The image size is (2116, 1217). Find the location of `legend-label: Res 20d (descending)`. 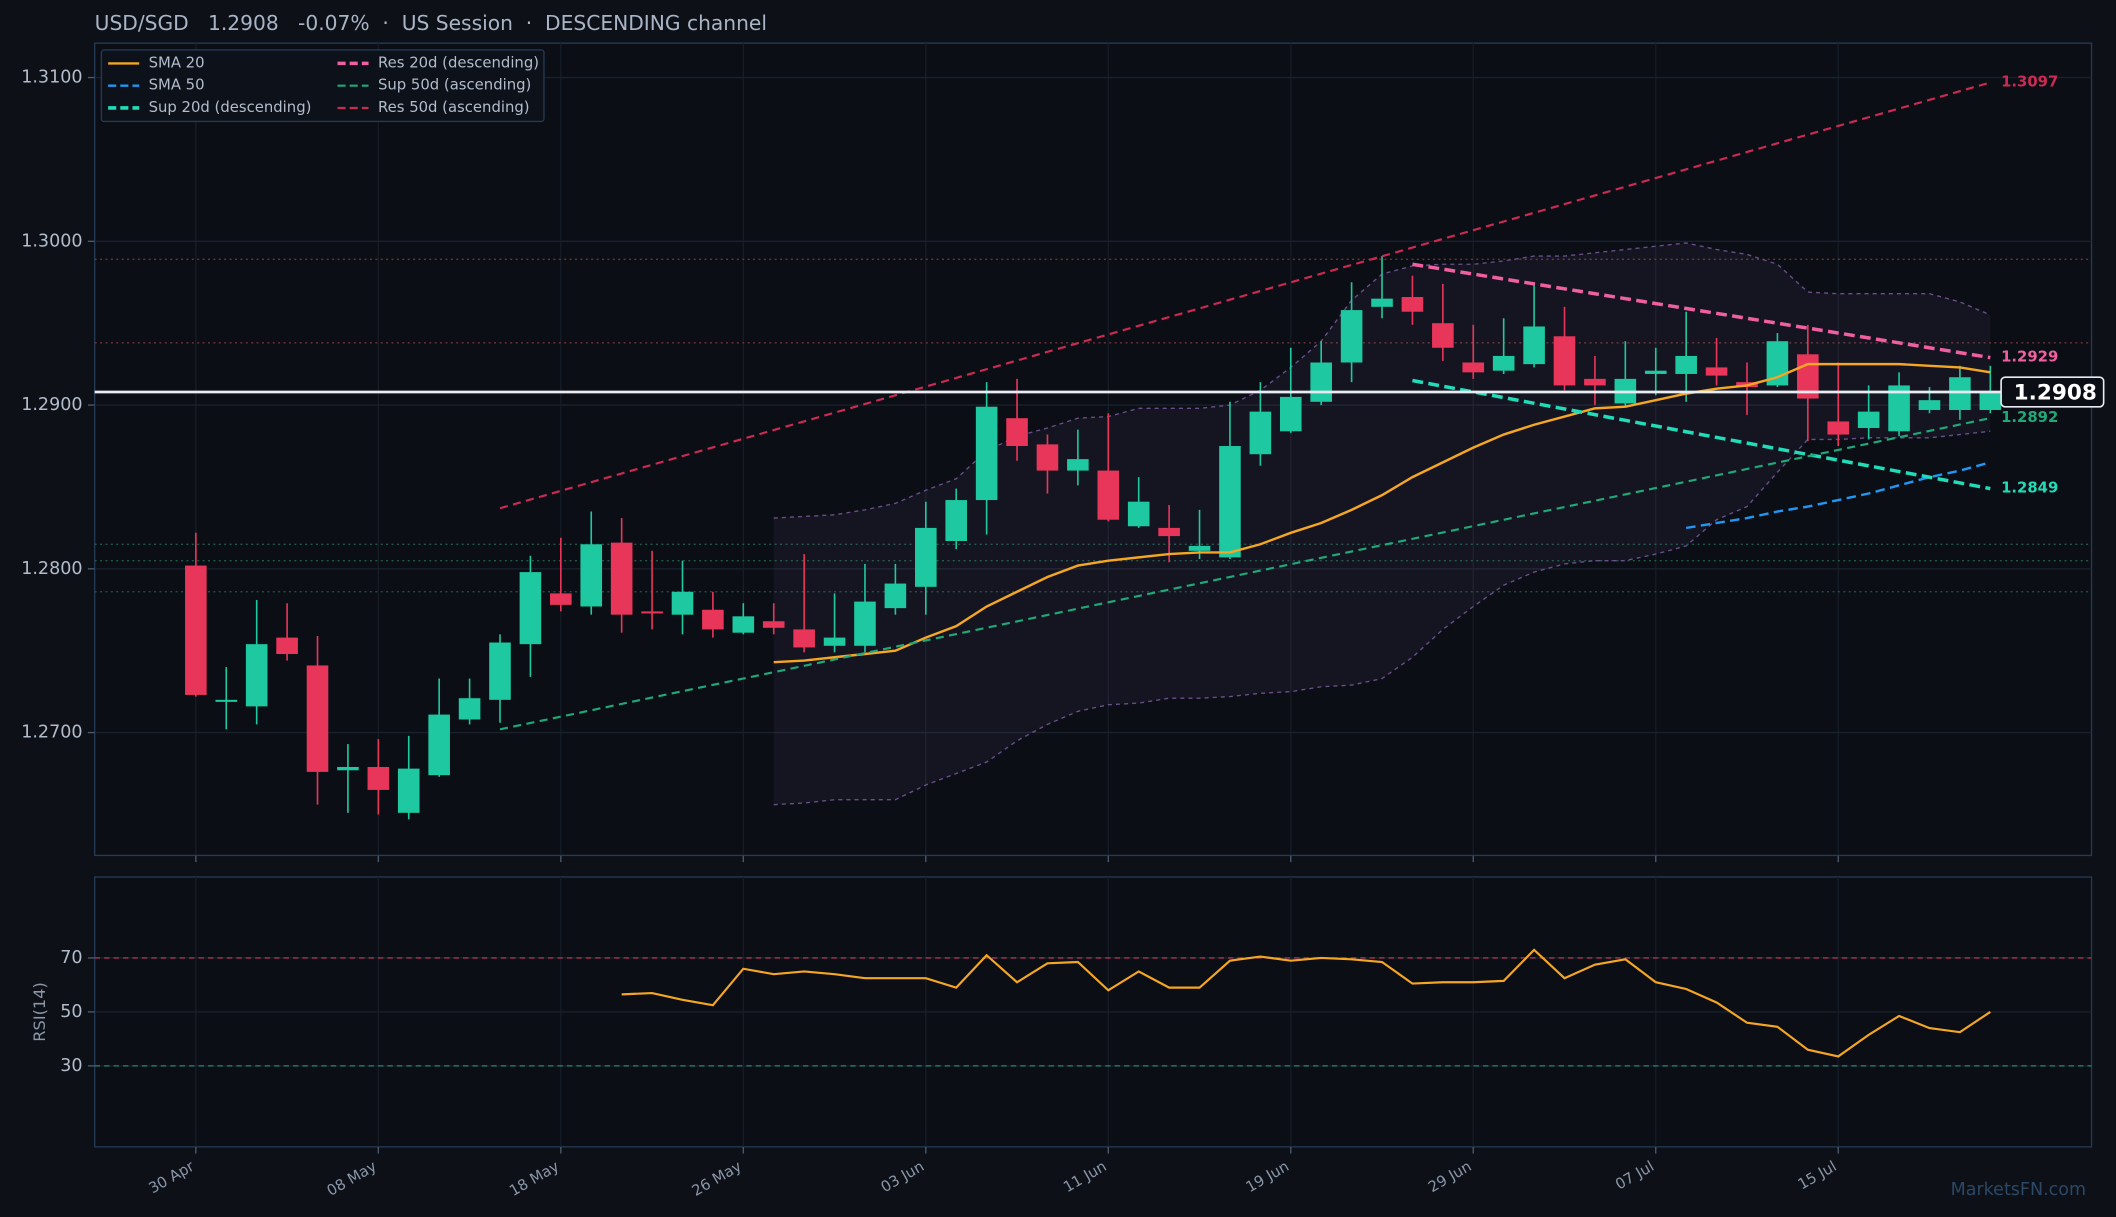

legend-label: Res 20d (descending) is located at coordinates (458, 62).